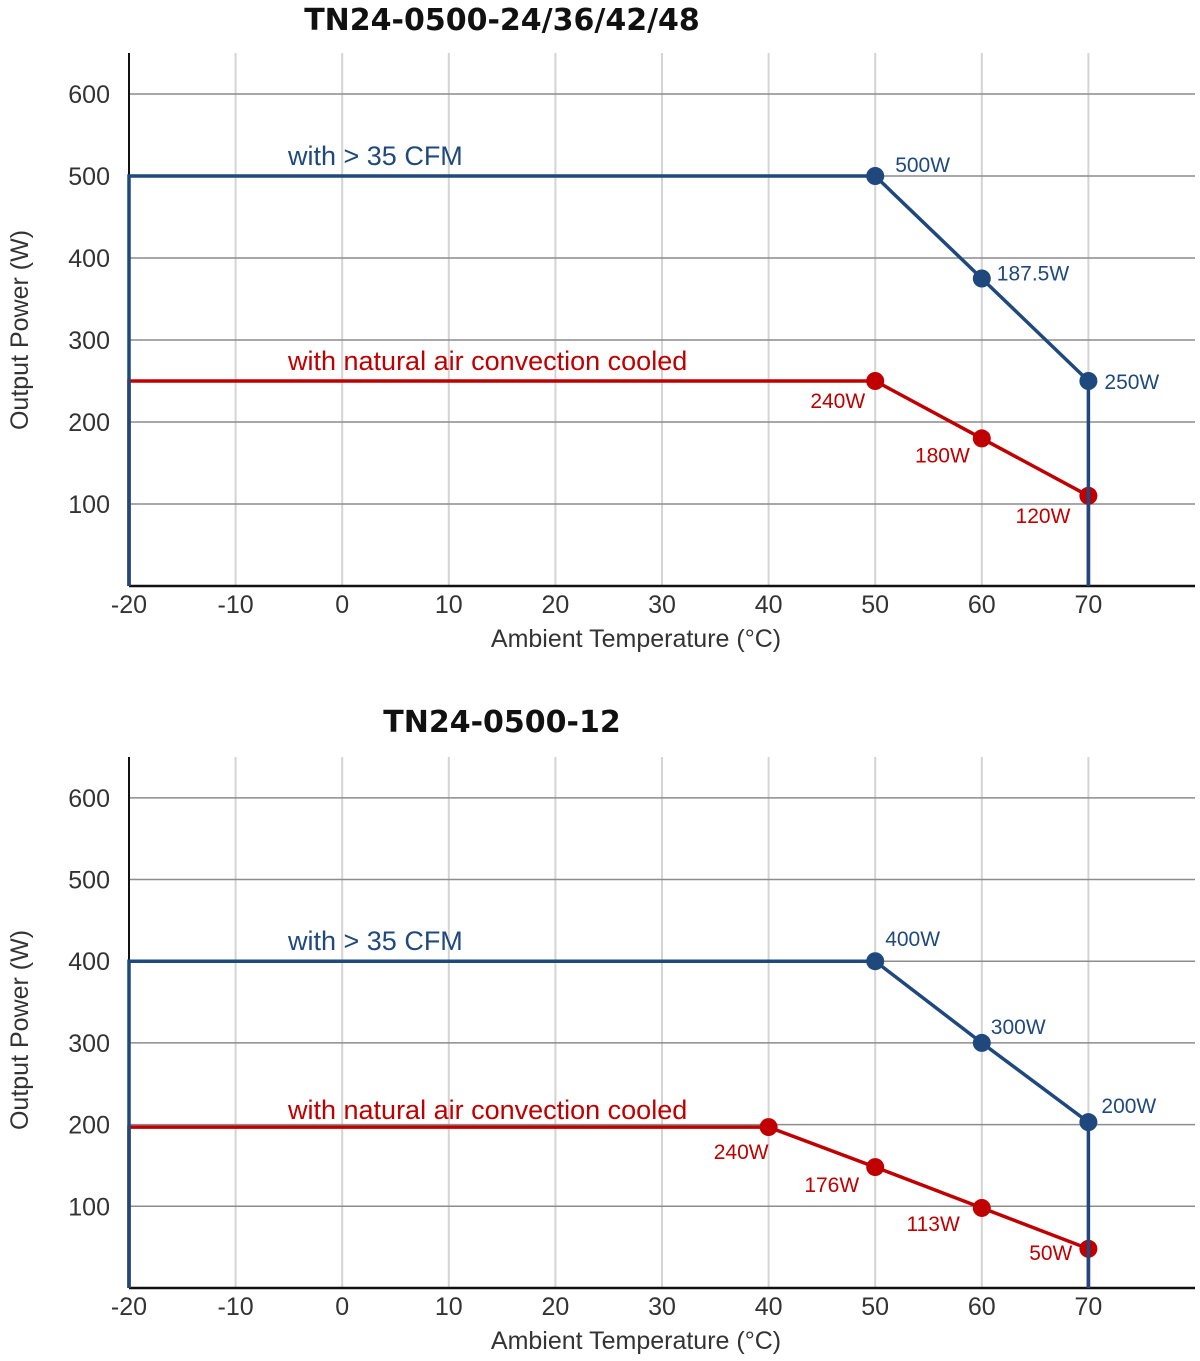 The width and height of the screenshot is (1200, 1361). What do you see at coordinates (831, 1185) in the screenshot?
I see `data-label: 176W` at bounding box center [831, 1185].